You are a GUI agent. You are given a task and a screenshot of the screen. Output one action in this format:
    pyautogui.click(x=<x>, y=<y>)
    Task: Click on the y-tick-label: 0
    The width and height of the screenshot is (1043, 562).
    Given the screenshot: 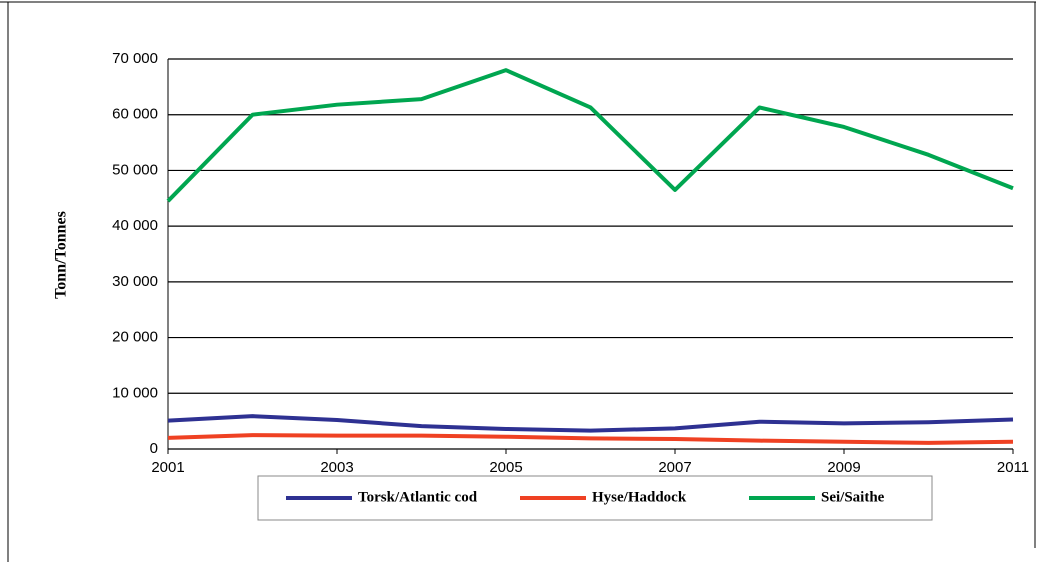 What is the action you would take?
    pyautogui.click(x=154, y=448)
    